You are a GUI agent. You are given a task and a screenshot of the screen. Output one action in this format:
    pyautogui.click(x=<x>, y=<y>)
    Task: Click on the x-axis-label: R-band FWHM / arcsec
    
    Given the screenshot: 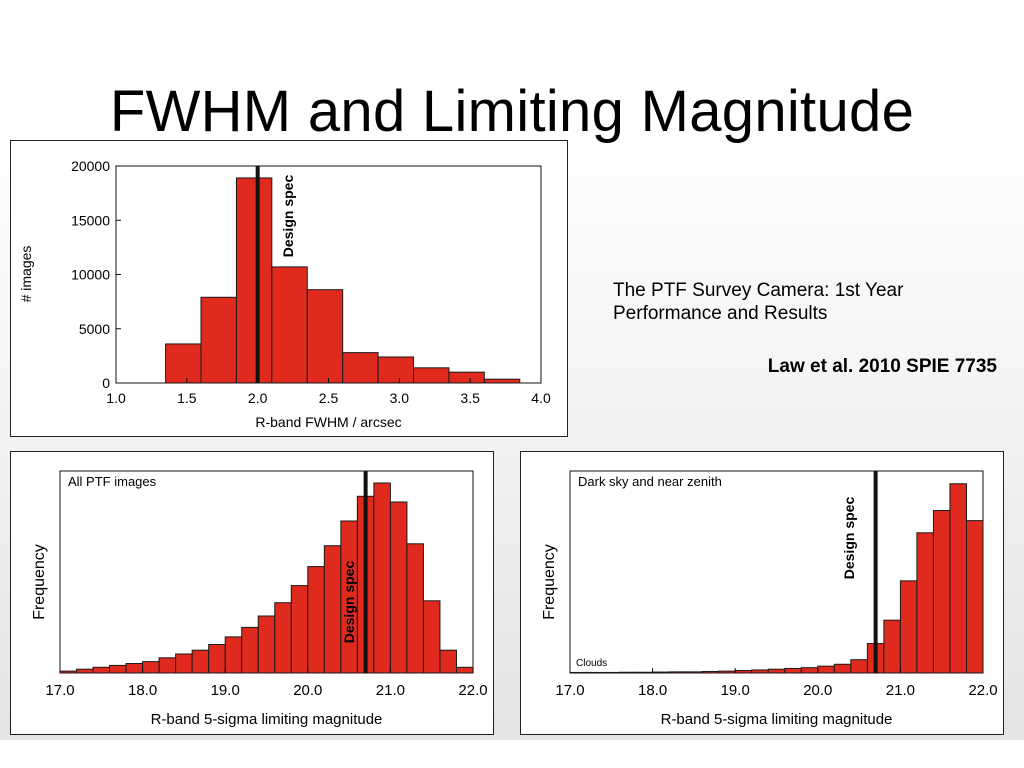 What is the action you would take?
    pyautogui.click(x=328, y=422)
    